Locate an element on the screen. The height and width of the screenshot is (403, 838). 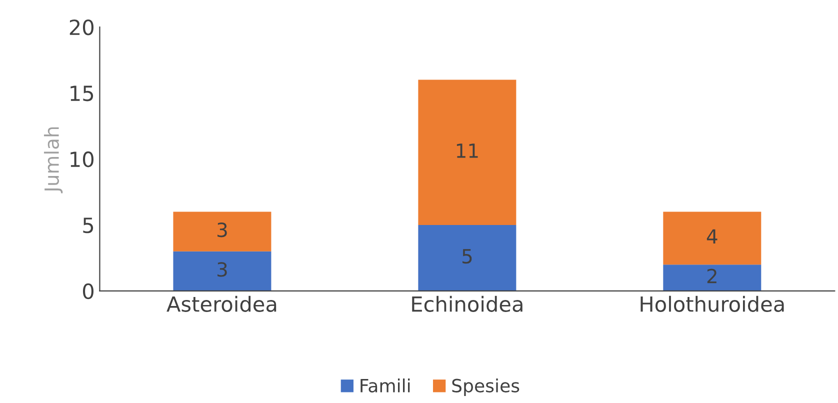
legend-label: Spesies is located at coordinates (486, 387).